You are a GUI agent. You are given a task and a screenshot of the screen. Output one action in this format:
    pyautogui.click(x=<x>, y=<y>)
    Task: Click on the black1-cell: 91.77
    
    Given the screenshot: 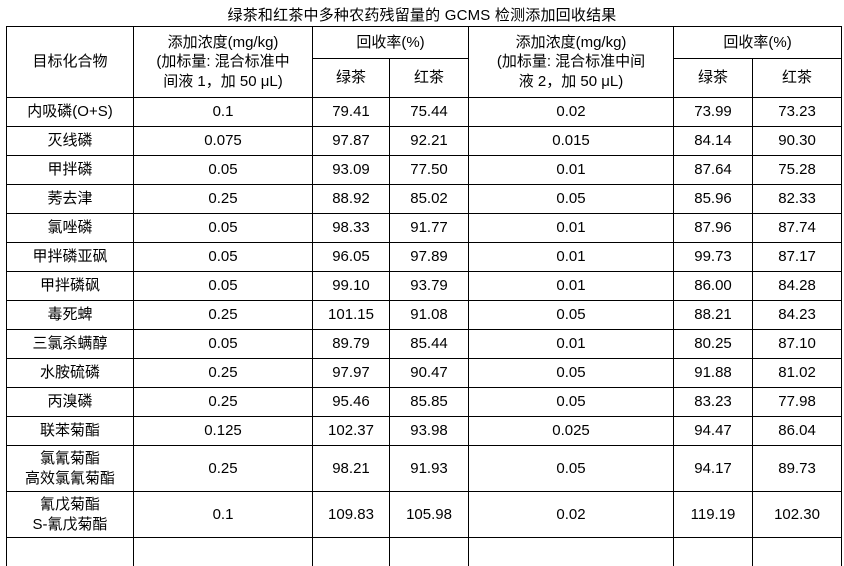 What is the action you would take?
    pyautogui.click(x=429, y=228)
    